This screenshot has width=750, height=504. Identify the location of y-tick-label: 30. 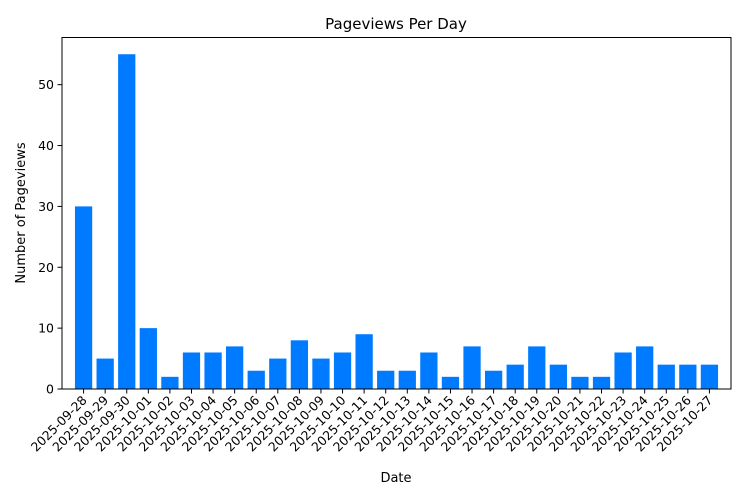
(46, 206).